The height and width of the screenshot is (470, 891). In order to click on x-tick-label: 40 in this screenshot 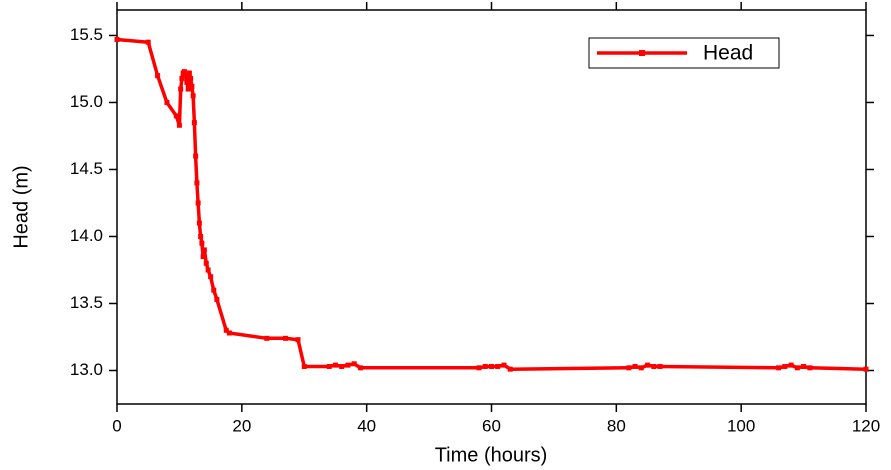, I will do `click(366, 425)`.